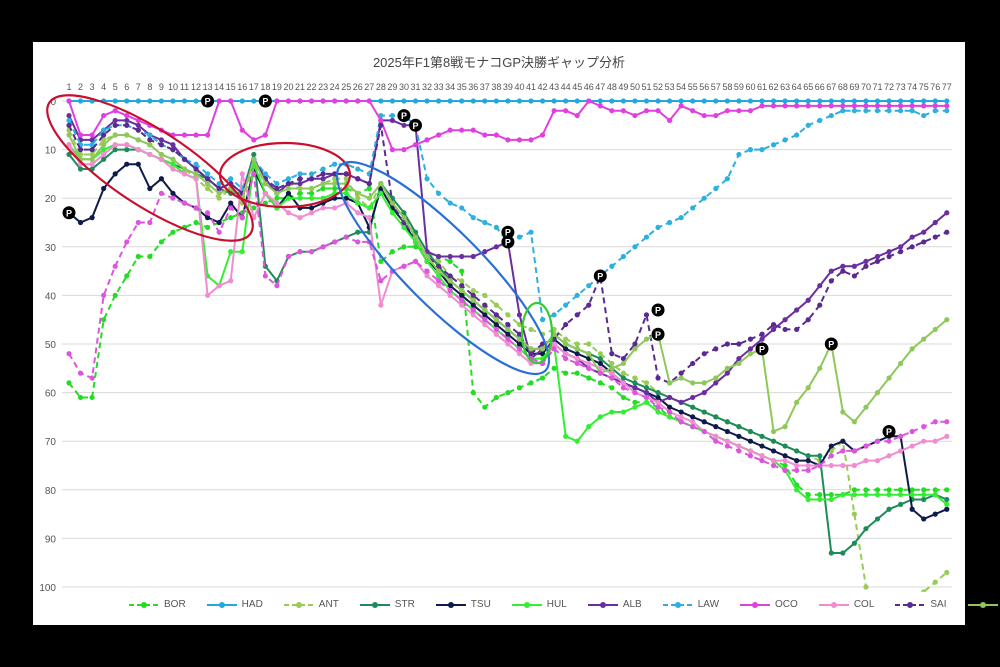  I want to click on x-tick-label: 75, so click(924, 87).